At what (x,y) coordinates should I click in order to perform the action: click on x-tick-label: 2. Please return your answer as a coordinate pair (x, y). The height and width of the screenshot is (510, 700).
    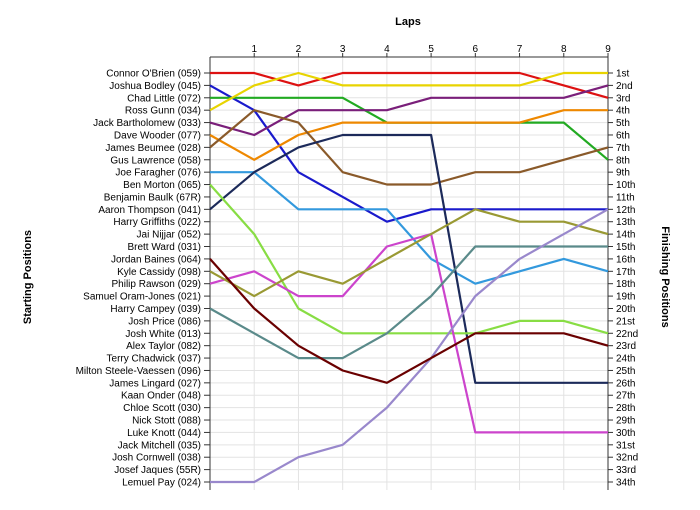
    Looking at the image, I should click on (299, 49).